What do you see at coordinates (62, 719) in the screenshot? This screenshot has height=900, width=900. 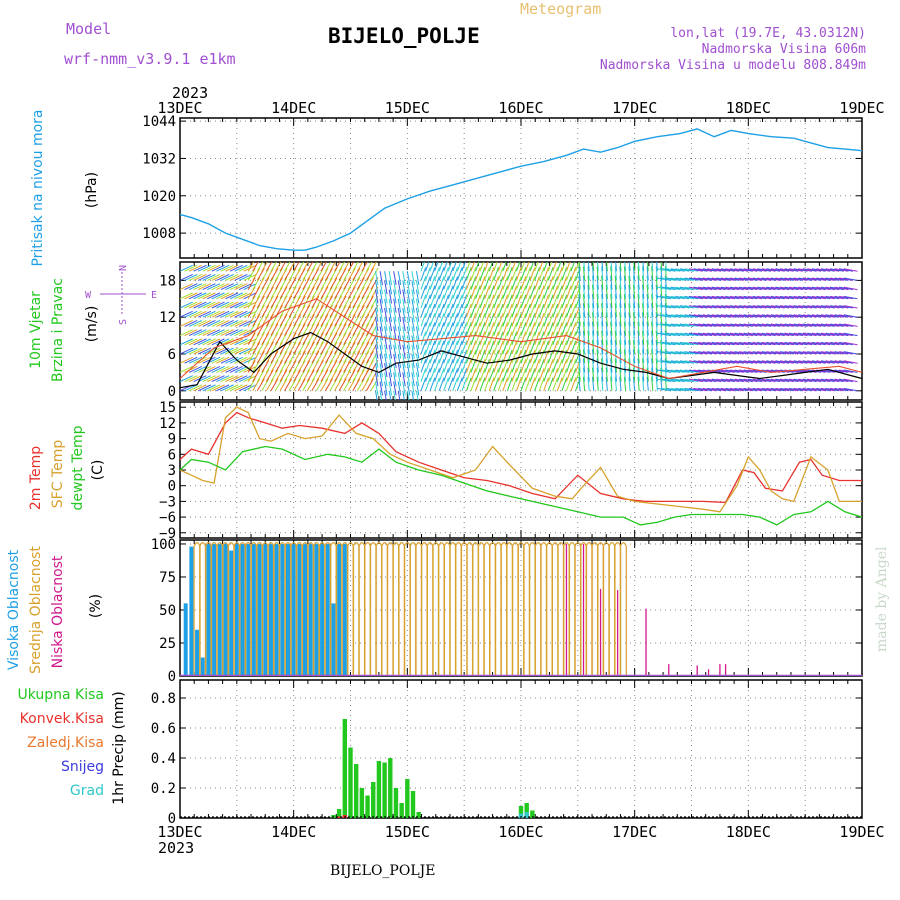 I see `precip-legend-item: Konvek.Kisa` at bounding box center [62, 719].